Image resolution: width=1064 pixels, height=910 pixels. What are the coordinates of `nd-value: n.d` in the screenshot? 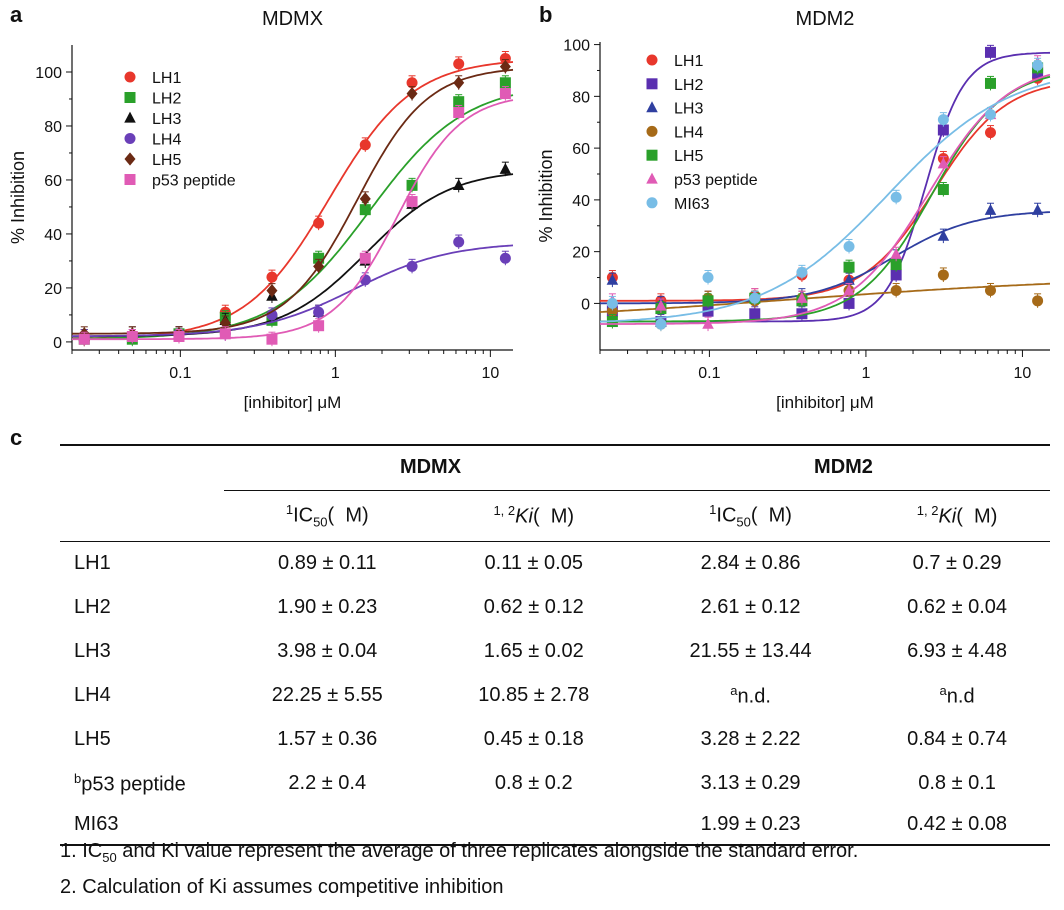 It's located at (960, 696).